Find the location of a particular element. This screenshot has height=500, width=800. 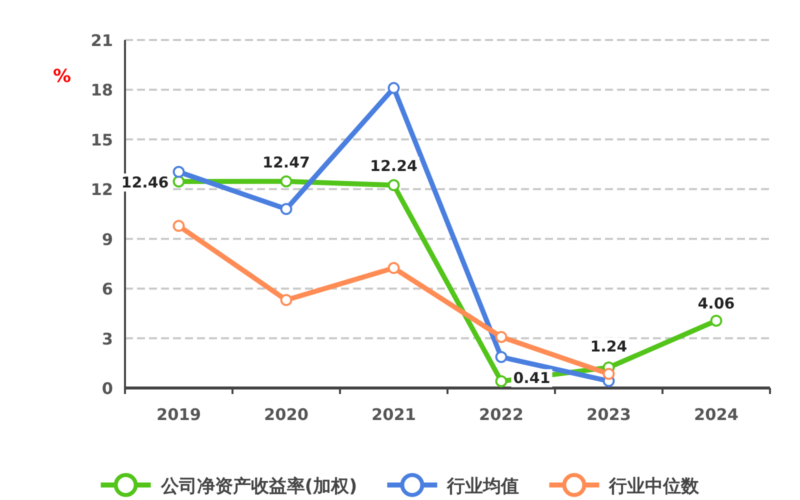

y-tick-label: 18 is located at coordinates (101, 90).